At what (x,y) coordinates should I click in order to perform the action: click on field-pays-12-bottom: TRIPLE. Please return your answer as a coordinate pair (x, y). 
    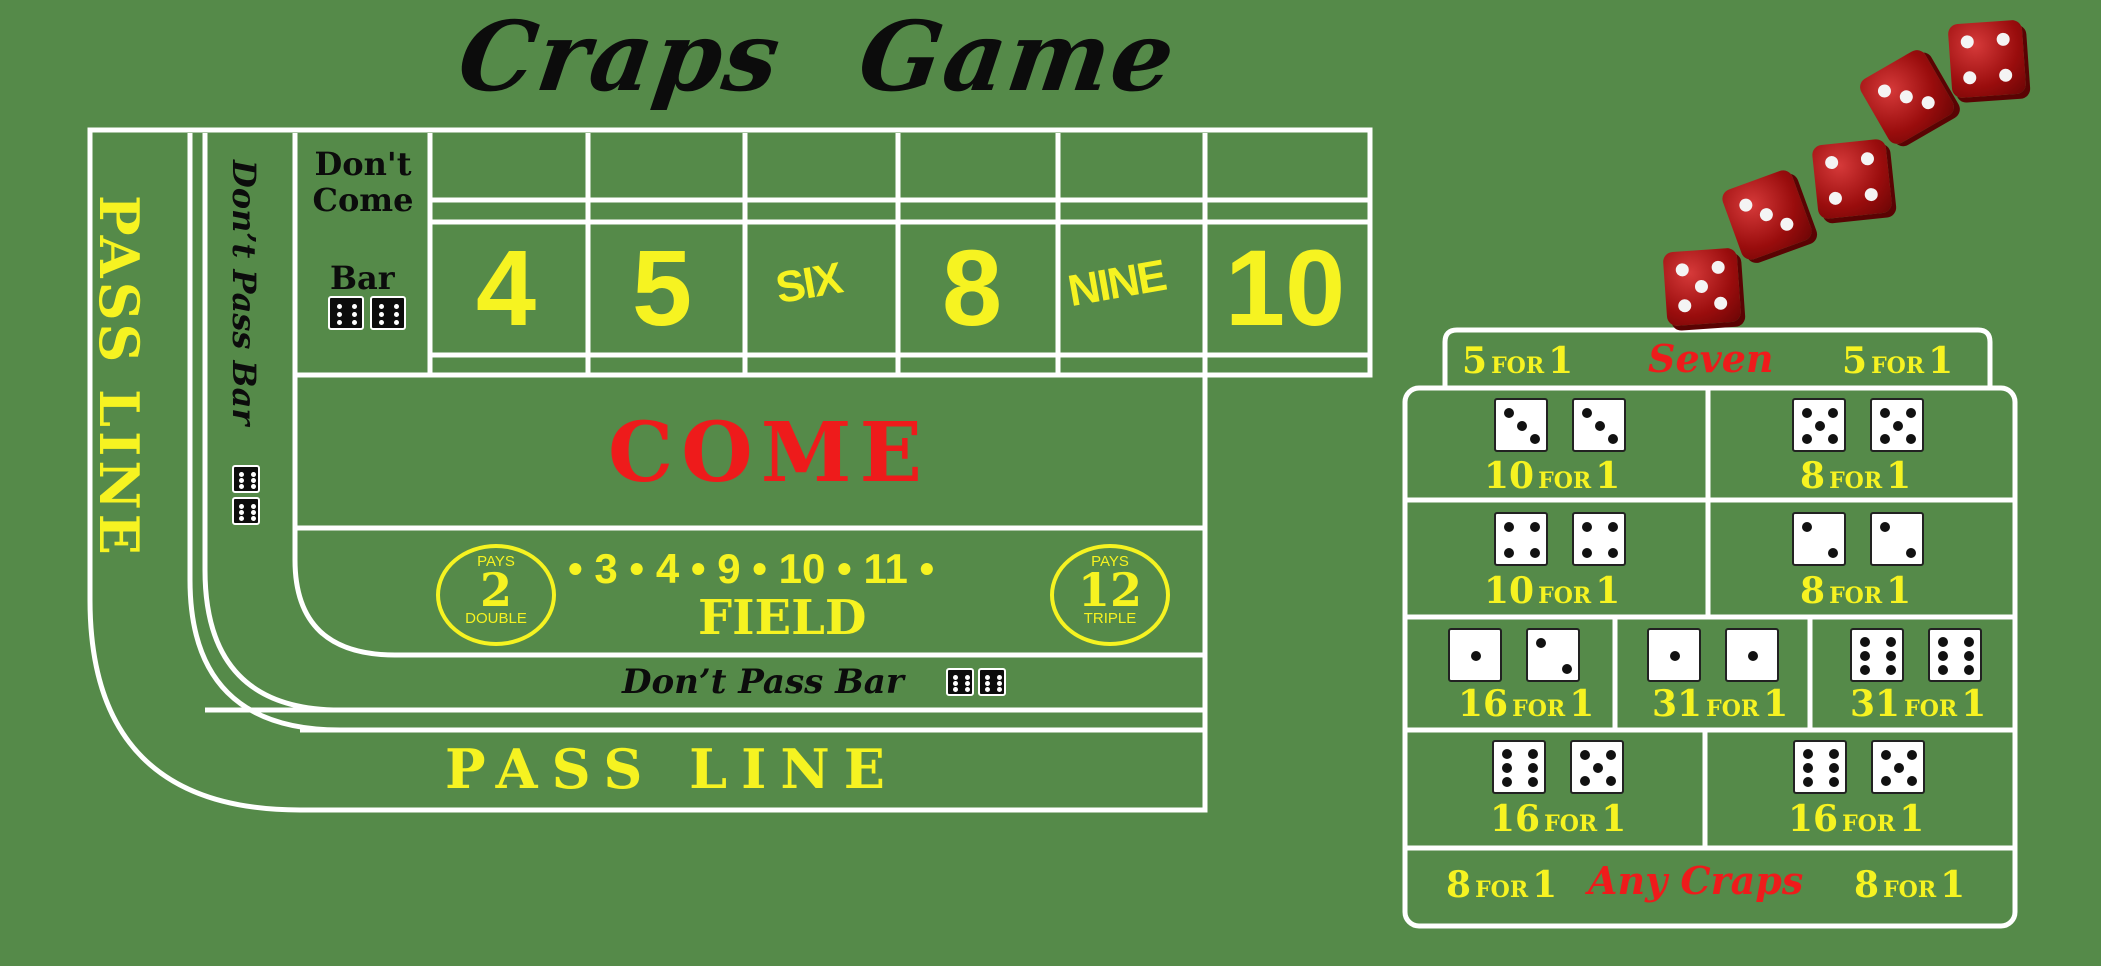
    Looking at the image, I should click on (1110, 618).